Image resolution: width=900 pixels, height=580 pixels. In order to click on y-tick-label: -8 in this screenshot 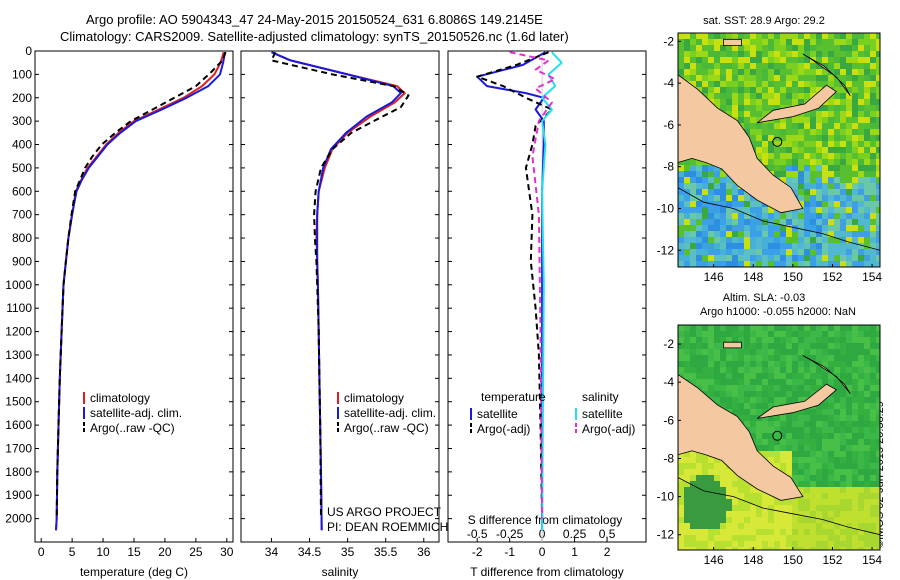, I will do `click(668, 458)`.